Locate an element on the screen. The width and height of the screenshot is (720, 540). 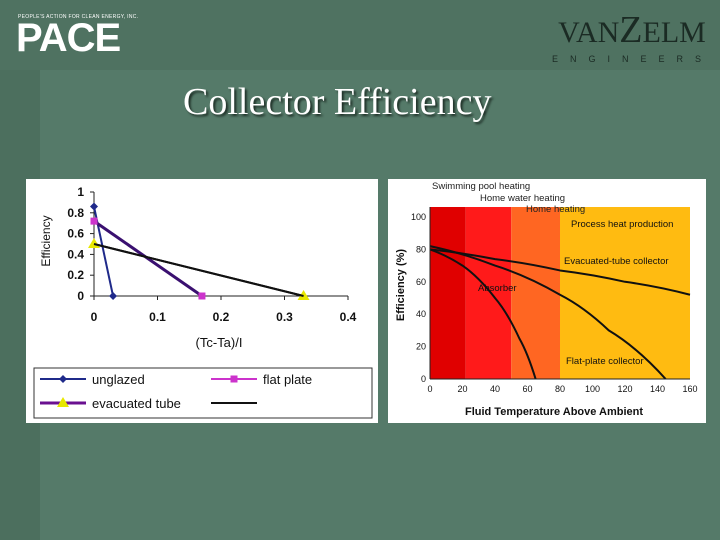
y-tick-label: 0.4 is located at coordinates (75, 254).